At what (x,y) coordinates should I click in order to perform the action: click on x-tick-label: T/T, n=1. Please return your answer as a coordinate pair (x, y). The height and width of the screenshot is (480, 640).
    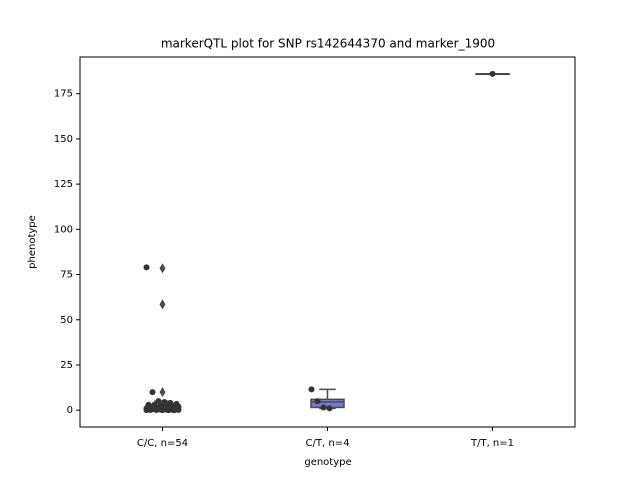
    Looking at the image, I should click on (492, 443).